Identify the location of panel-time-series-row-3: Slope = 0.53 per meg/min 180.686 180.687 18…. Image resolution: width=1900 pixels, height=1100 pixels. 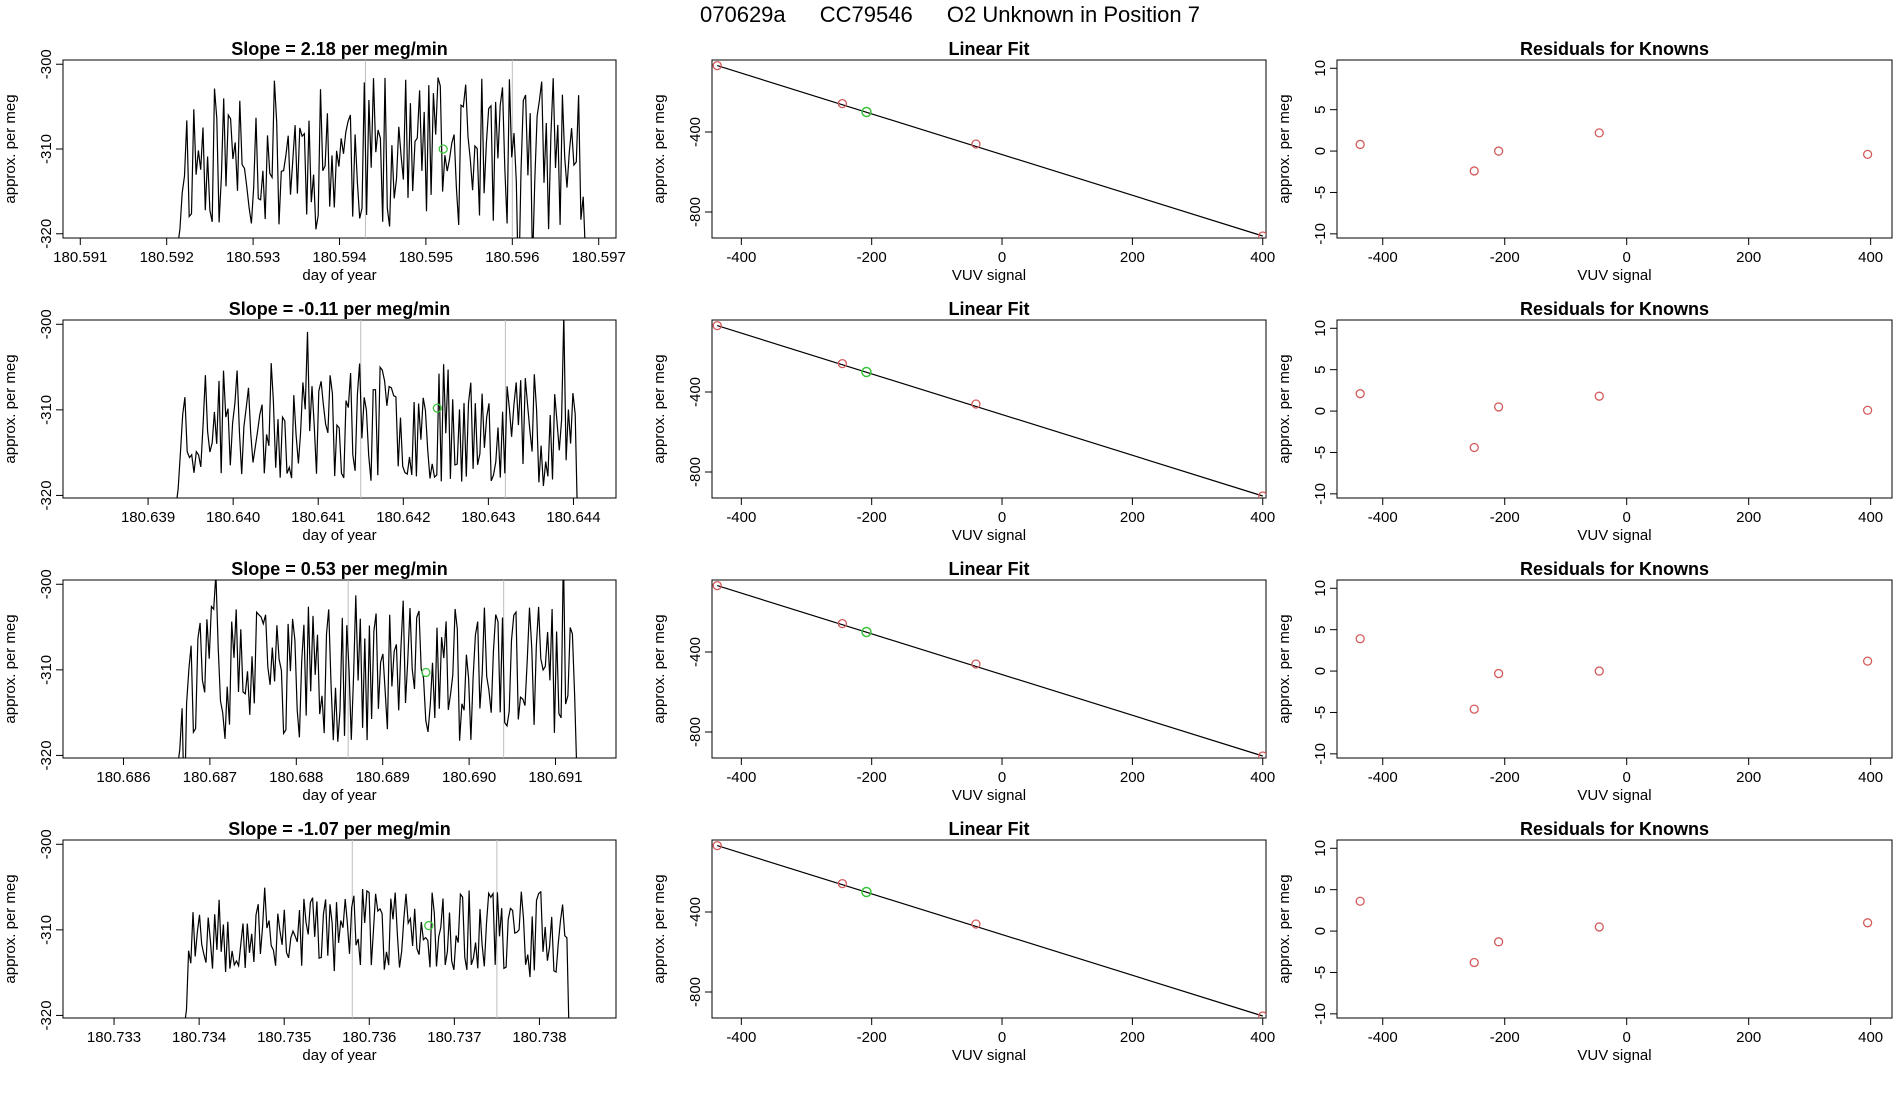
(309, 681).